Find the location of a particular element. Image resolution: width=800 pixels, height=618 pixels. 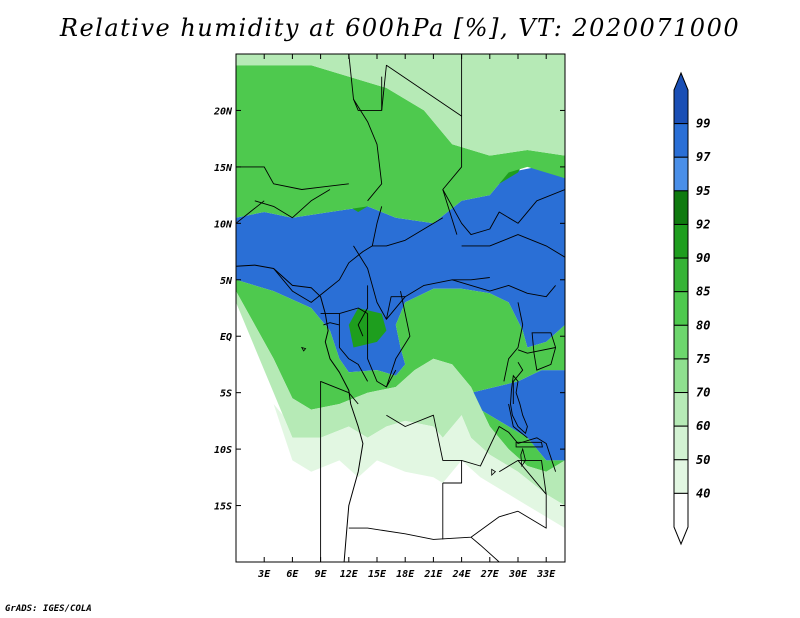

colorbar-label: 97 is located at coordinates (703, 157).